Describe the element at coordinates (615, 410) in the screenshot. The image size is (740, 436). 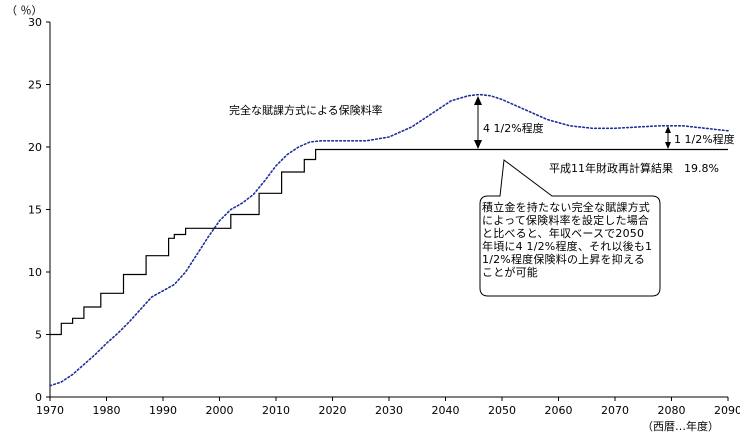
I see `x-tick-label: 2070` at that location.